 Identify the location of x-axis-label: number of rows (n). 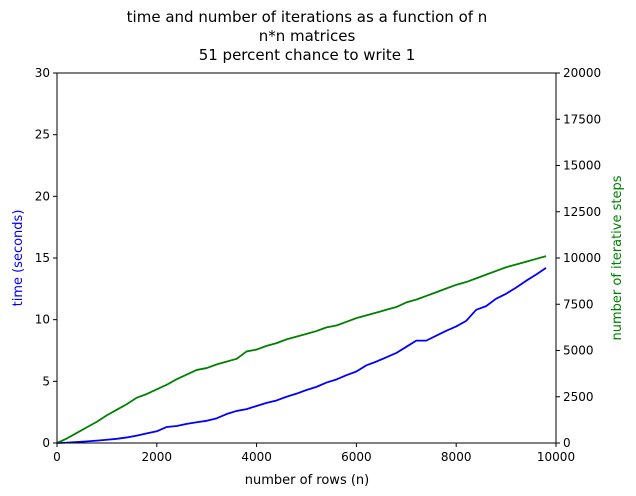
(307, 480).